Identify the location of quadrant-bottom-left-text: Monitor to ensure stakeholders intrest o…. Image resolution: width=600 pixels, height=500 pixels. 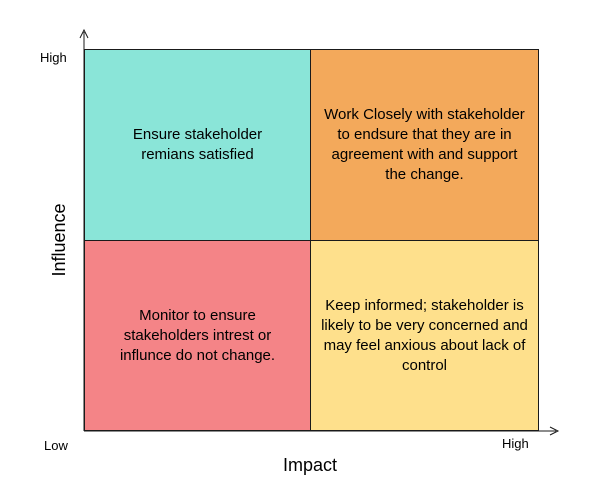
(197, 335).